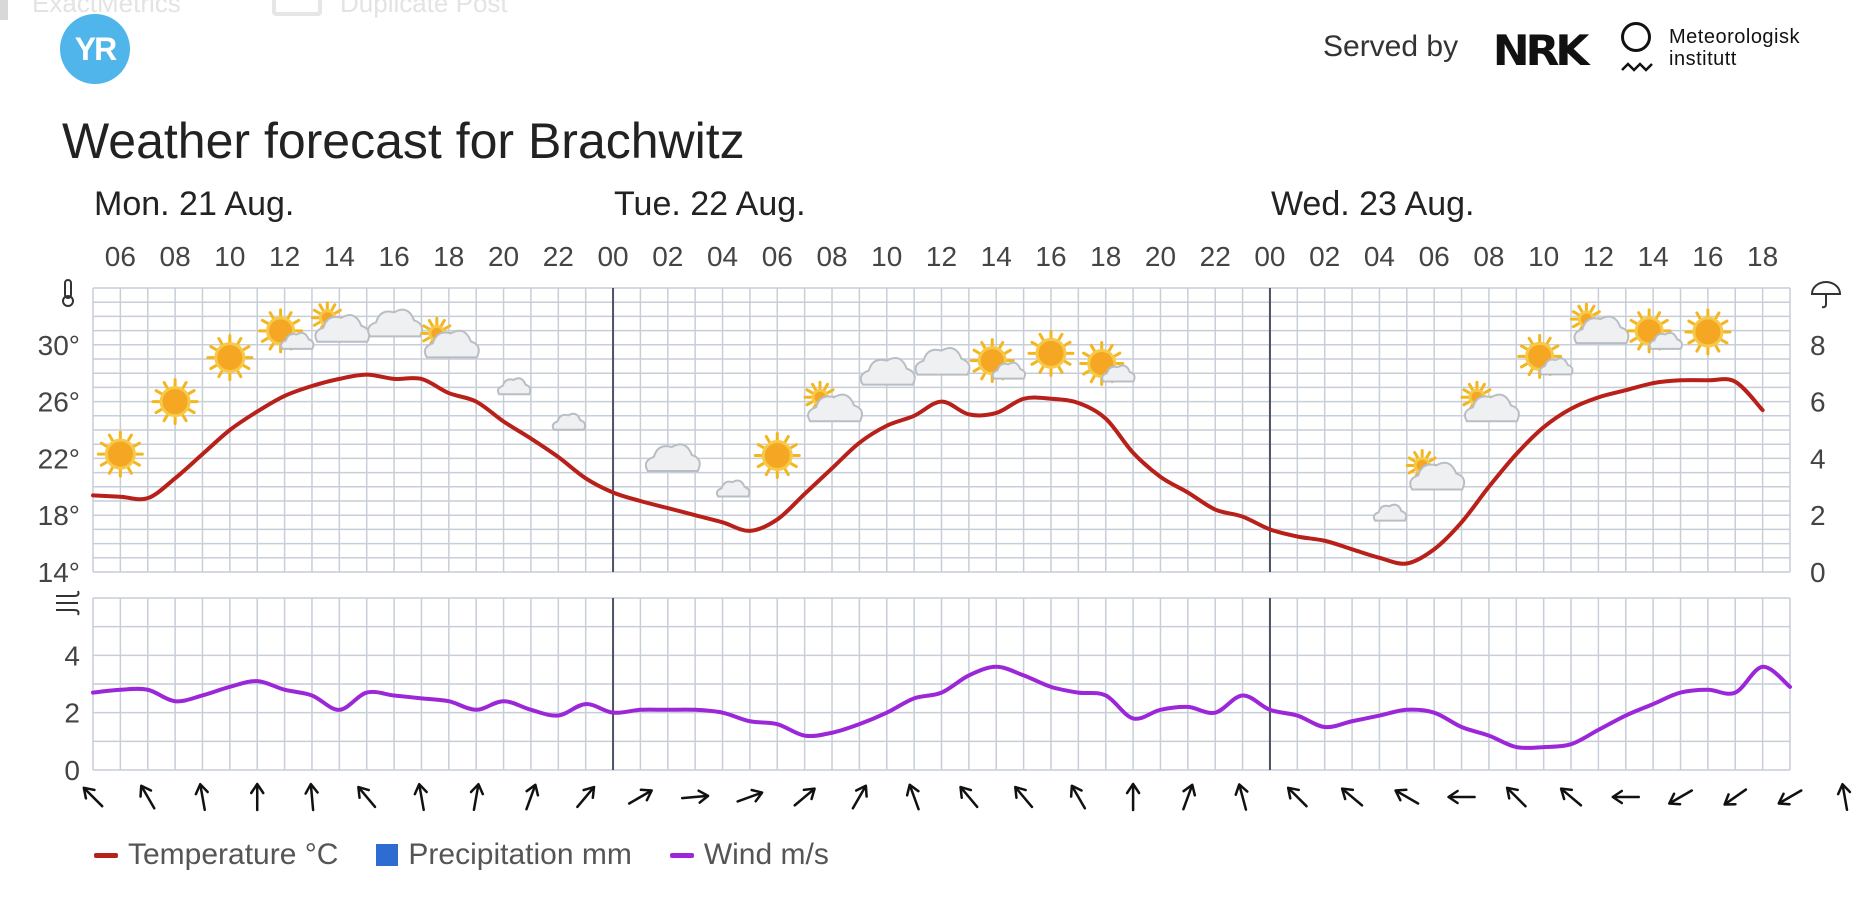  What do you see at coordinates (1818, 402) in the screenshot?
I see `precipitation-axis-label: 6` at bounding box center [1818, 402].